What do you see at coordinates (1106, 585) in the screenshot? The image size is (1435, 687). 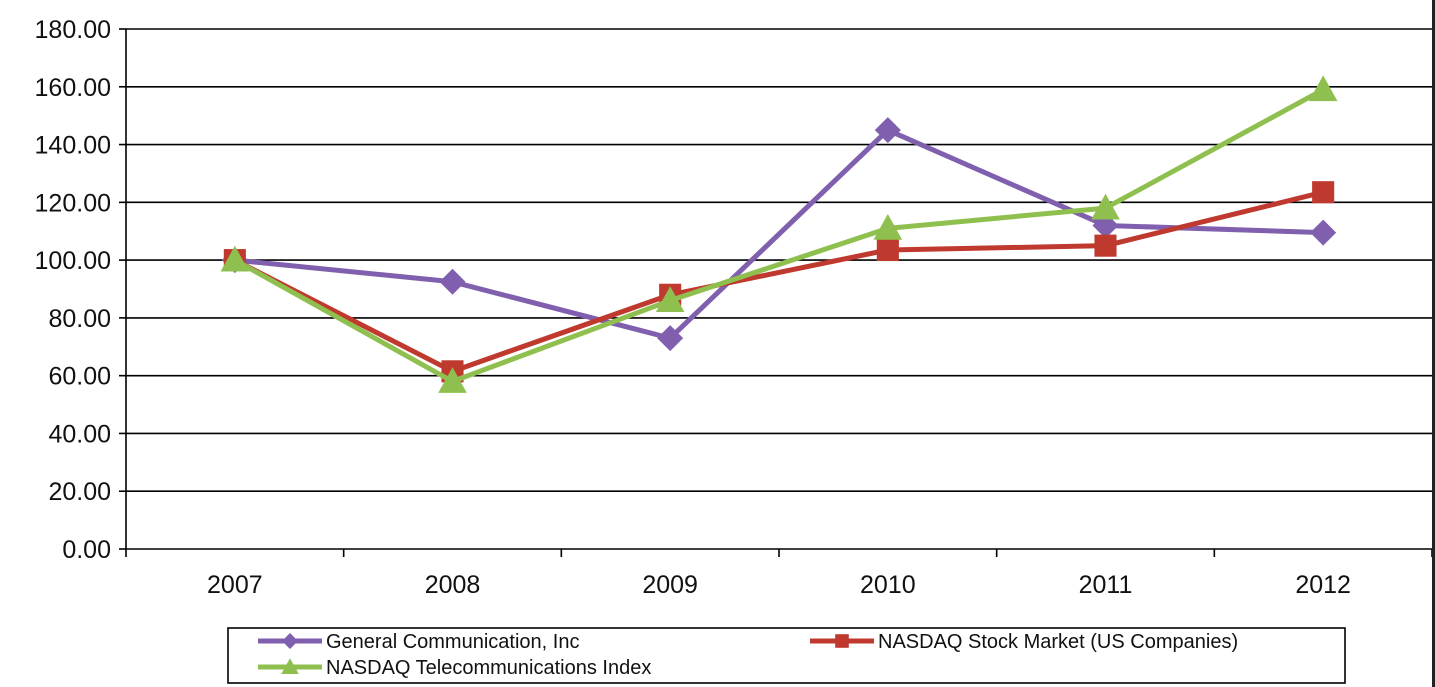 I see `x-tick-label: 2011` at bounding box center [1106, 585].